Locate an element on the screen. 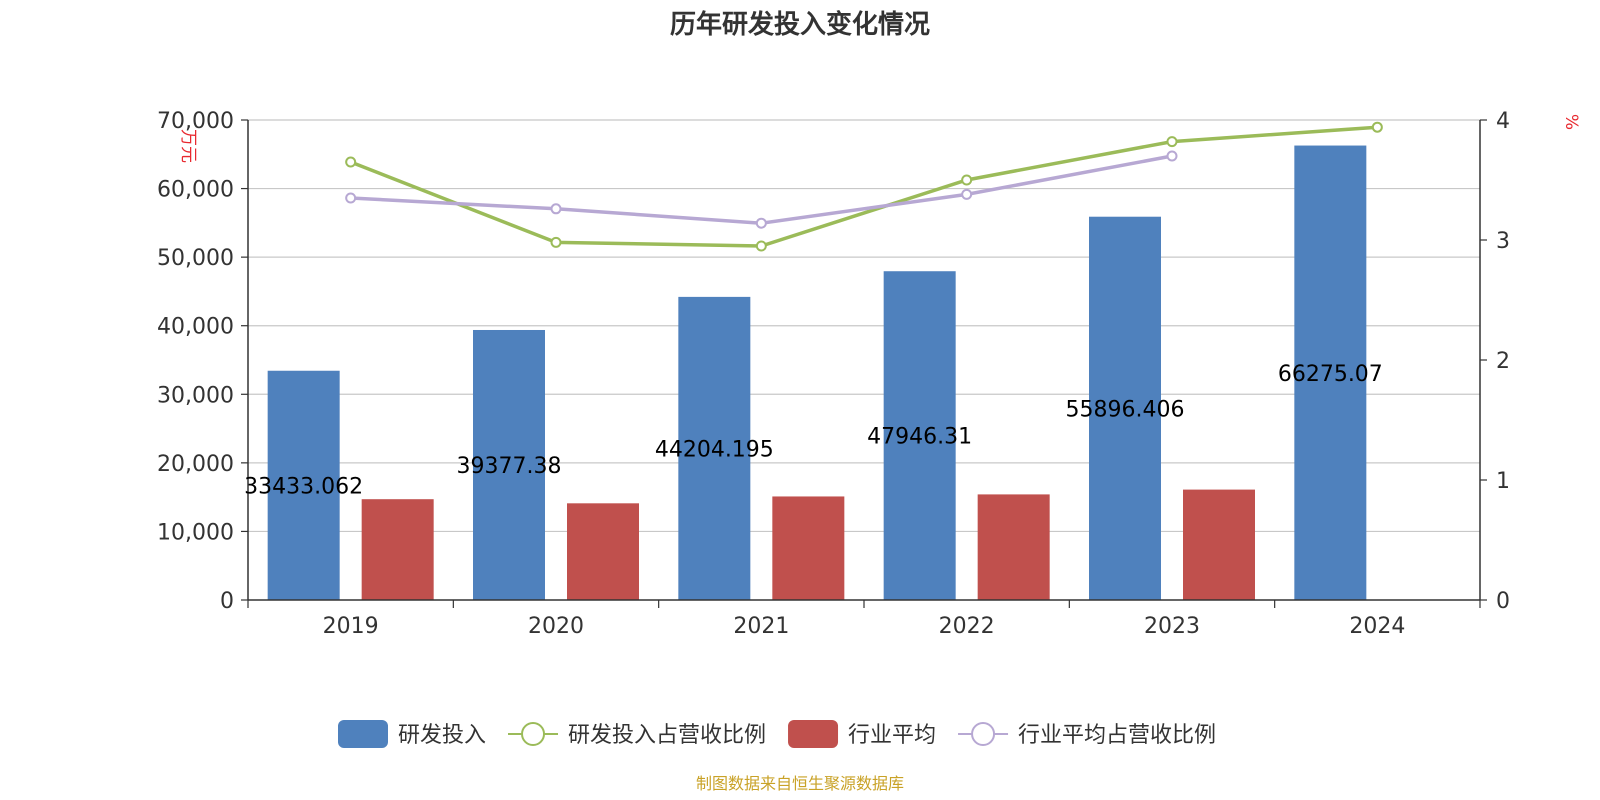 The width and height of the screenshot is (1600, 800). legend-label: 行业平均 is located at coordinates (892, 735).